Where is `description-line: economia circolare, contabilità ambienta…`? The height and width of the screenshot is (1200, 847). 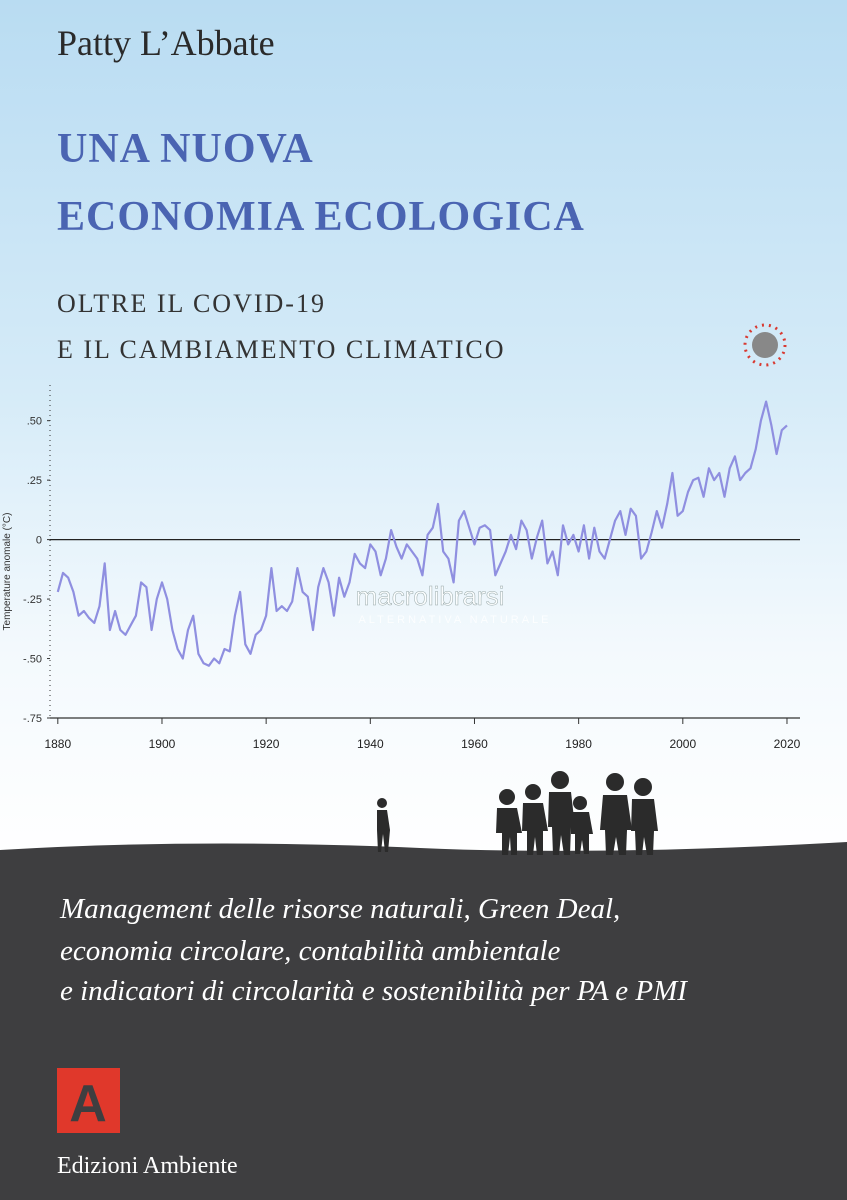 description-line: economia circolare, contabilità ambienta… is located at coordinates (310, 951).